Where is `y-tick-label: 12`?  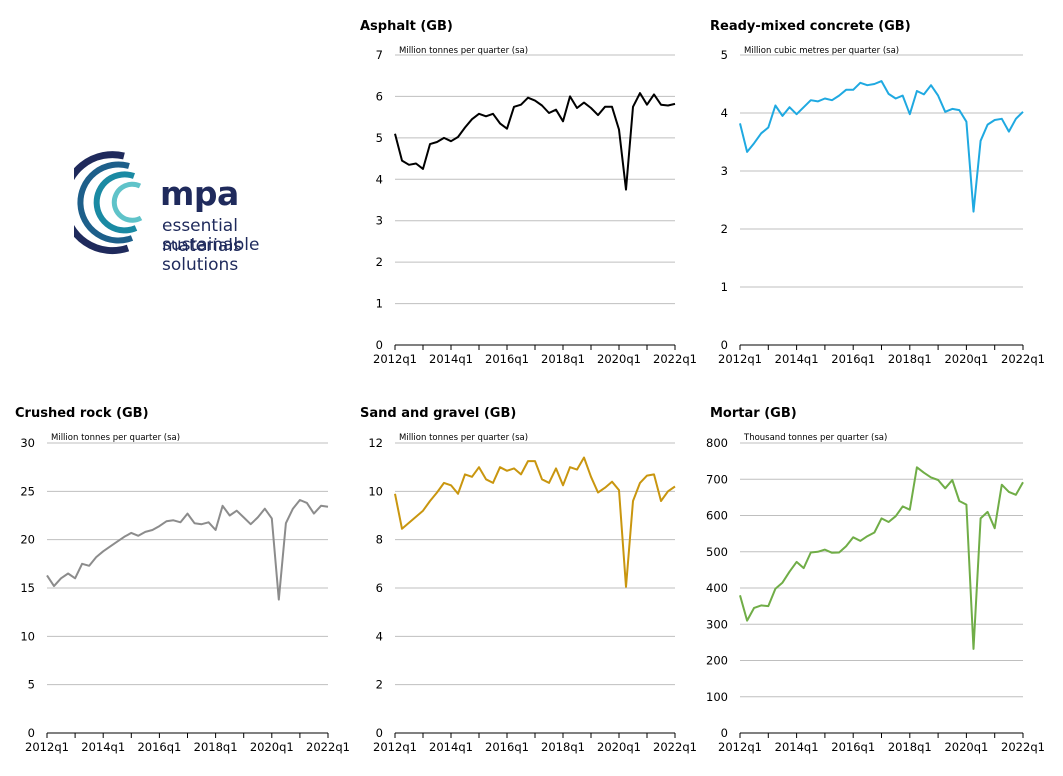 y-tick-label: 12 is located at coordinates (375, 443).